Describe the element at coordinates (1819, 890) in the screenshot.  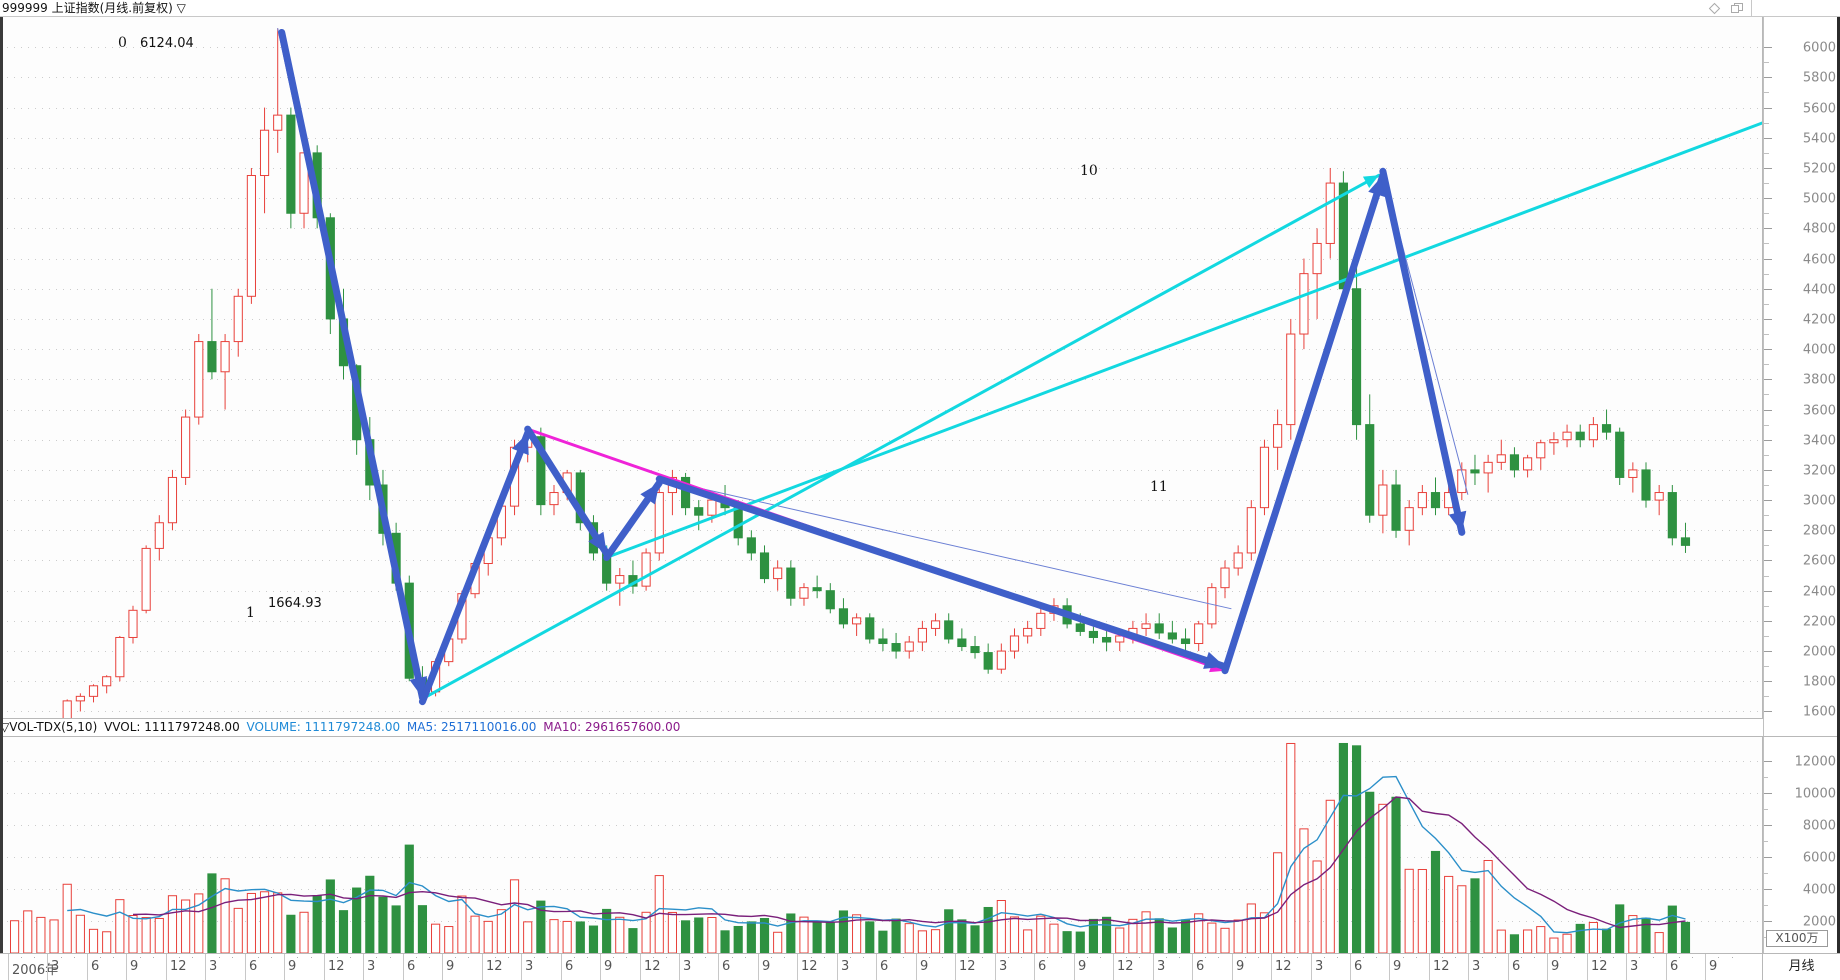
I see `svg-text: 4000` at that location.